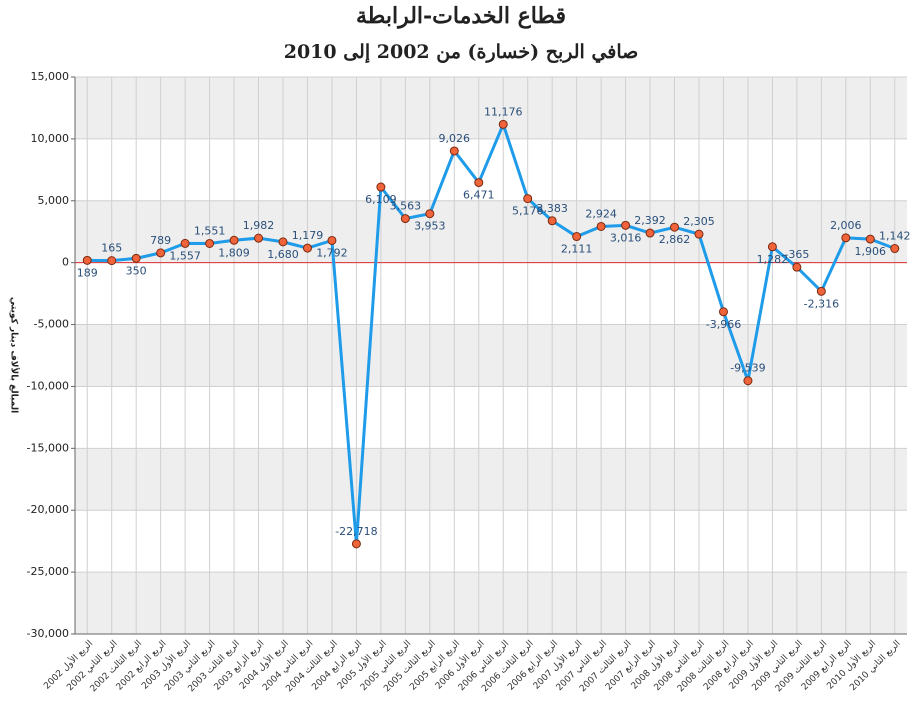  Describe the element at coordinates (50, 138) in the screenshot. I see `y-tick-label: 10,000` at that location.